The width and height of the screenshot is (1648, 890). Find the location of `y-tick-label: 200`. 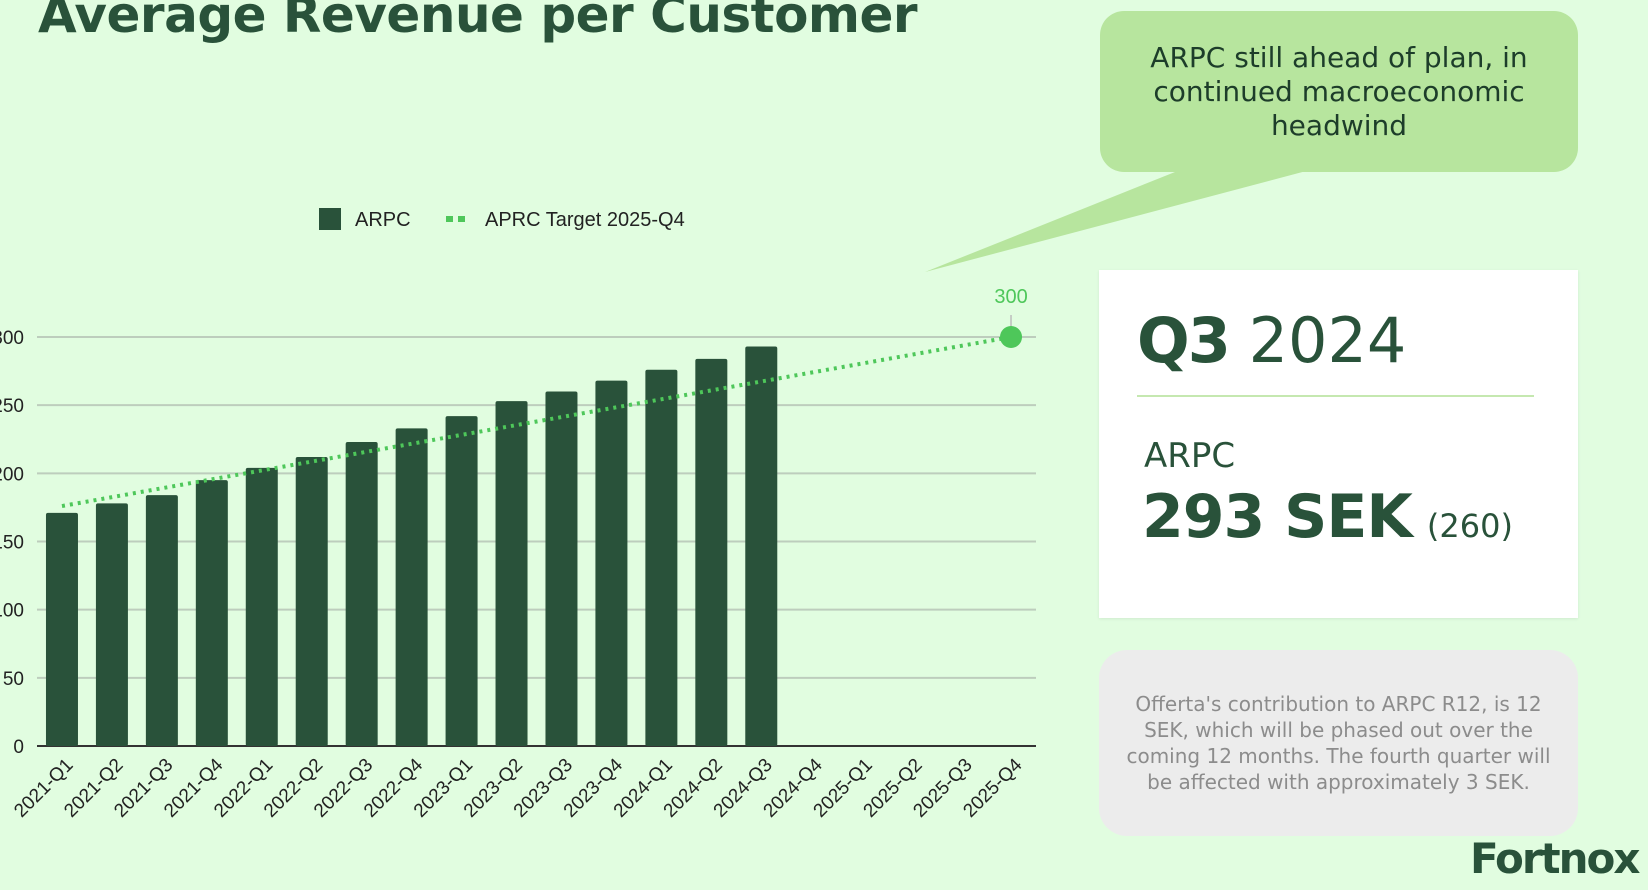

y-tick-label: 200 is located at coordinates (12, 474).